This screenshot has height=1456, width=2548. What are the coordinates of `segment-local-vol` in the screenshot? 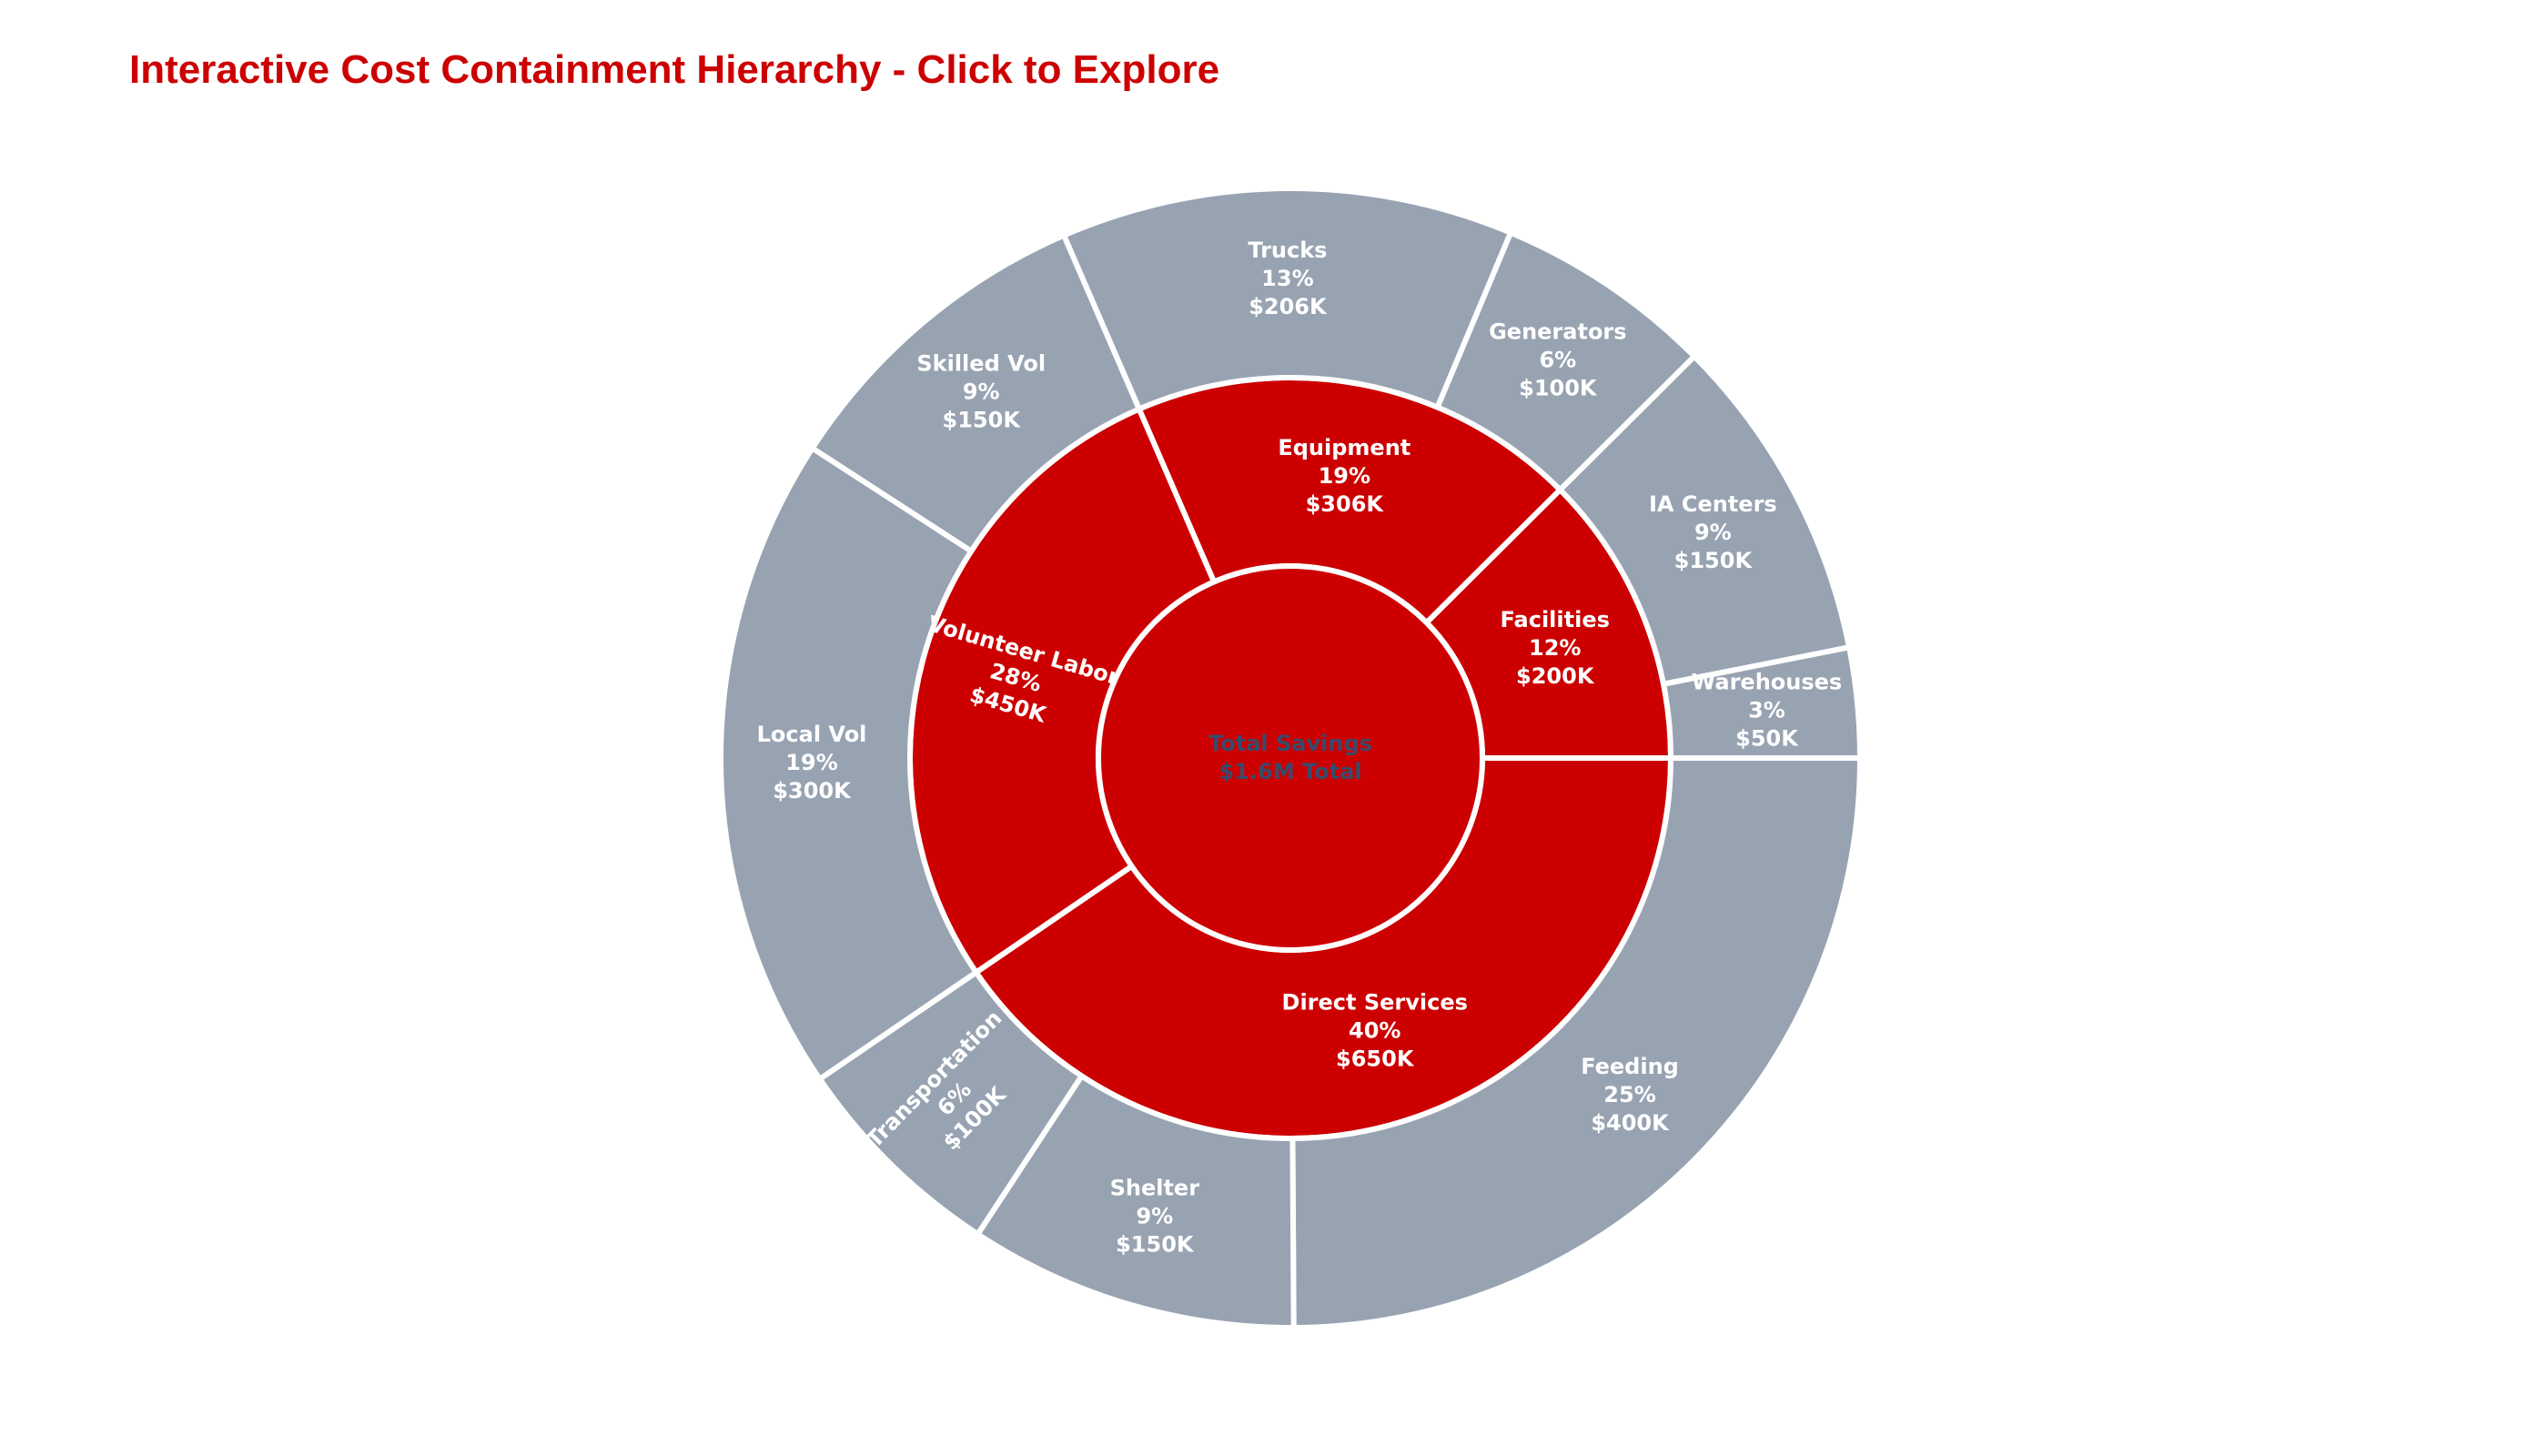 It's located at (849, 764).